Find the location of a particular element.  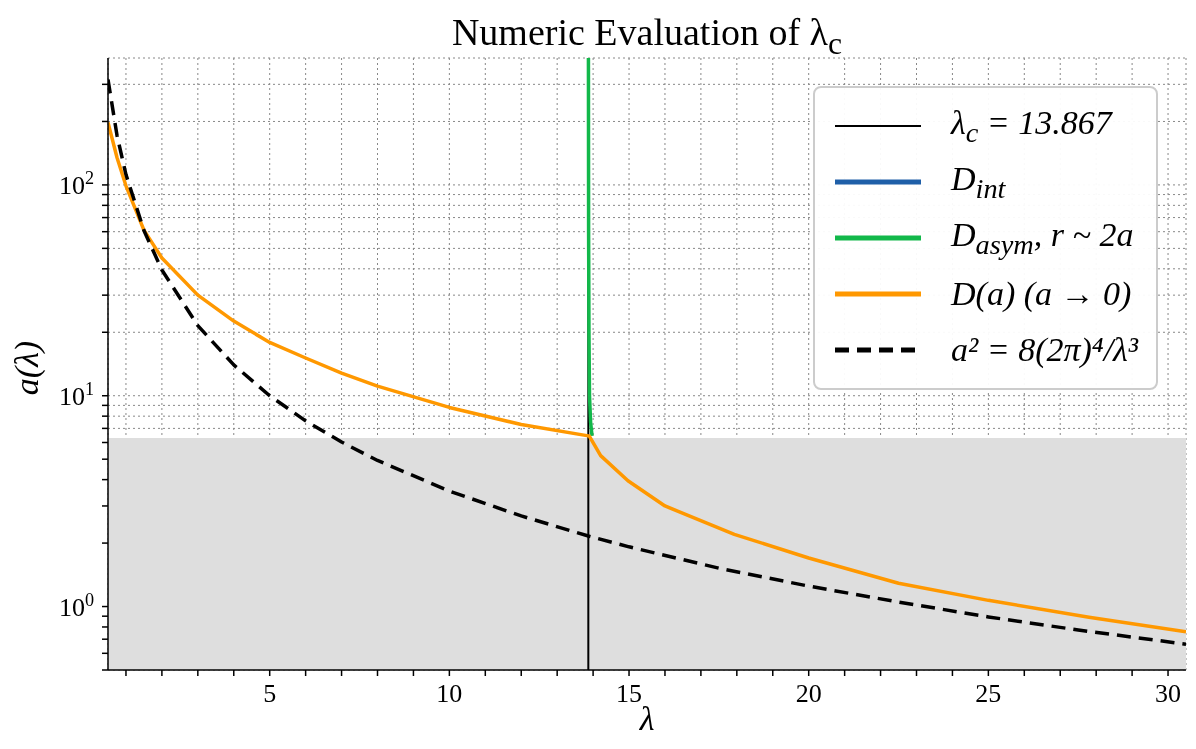

legend-label: λ$_{c}$ = 13.867 is located at coordinates (1031, 126).